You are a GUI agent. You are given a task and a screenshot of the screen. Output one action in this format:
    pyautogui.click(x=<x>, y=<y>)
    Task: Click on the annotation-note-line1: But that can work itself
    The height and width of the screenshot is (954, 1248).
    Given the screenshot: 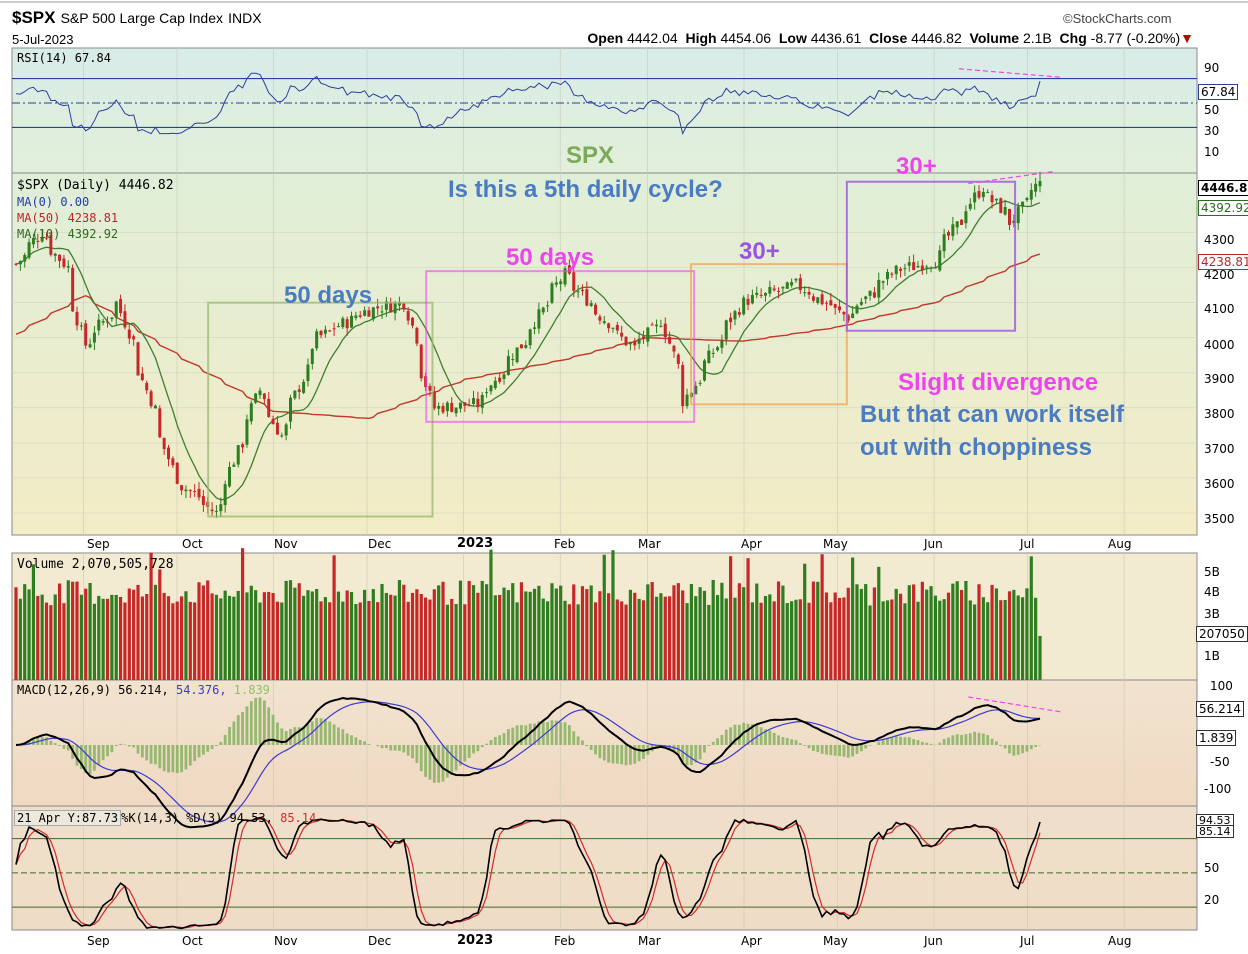 What is the action you would take?
    pyautogui.click(x=992, y=414)
    